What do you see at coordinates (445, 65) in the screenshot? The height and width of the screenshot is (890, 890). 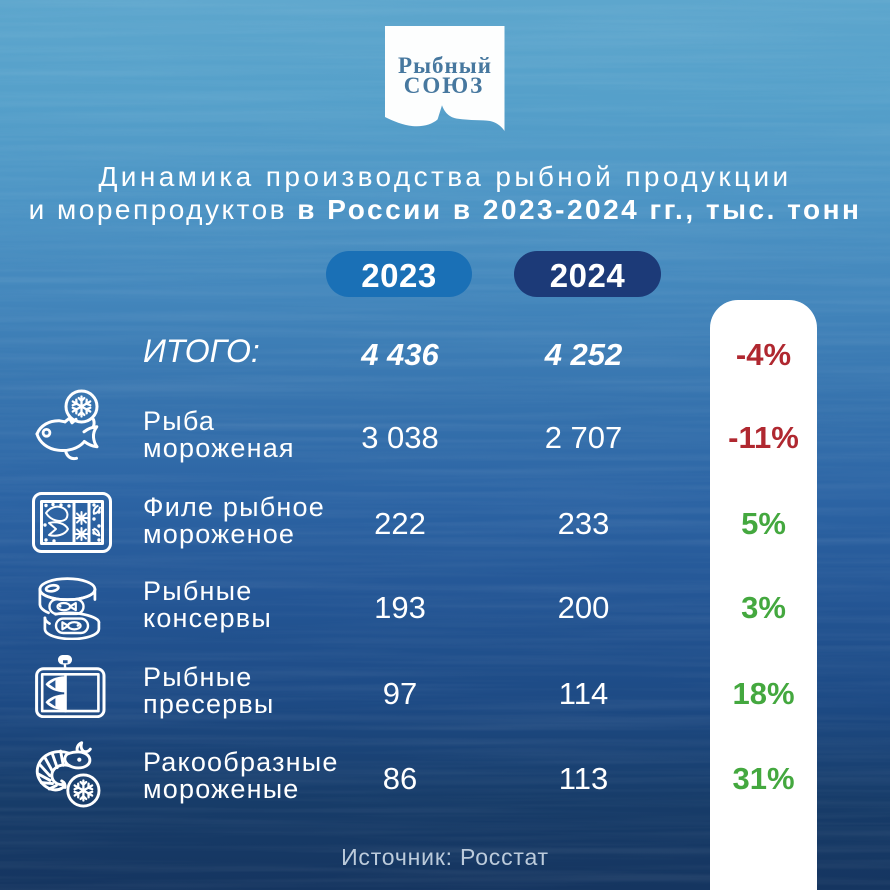 I see `svg-text: Рыбный` at bounding box center [445, 65].